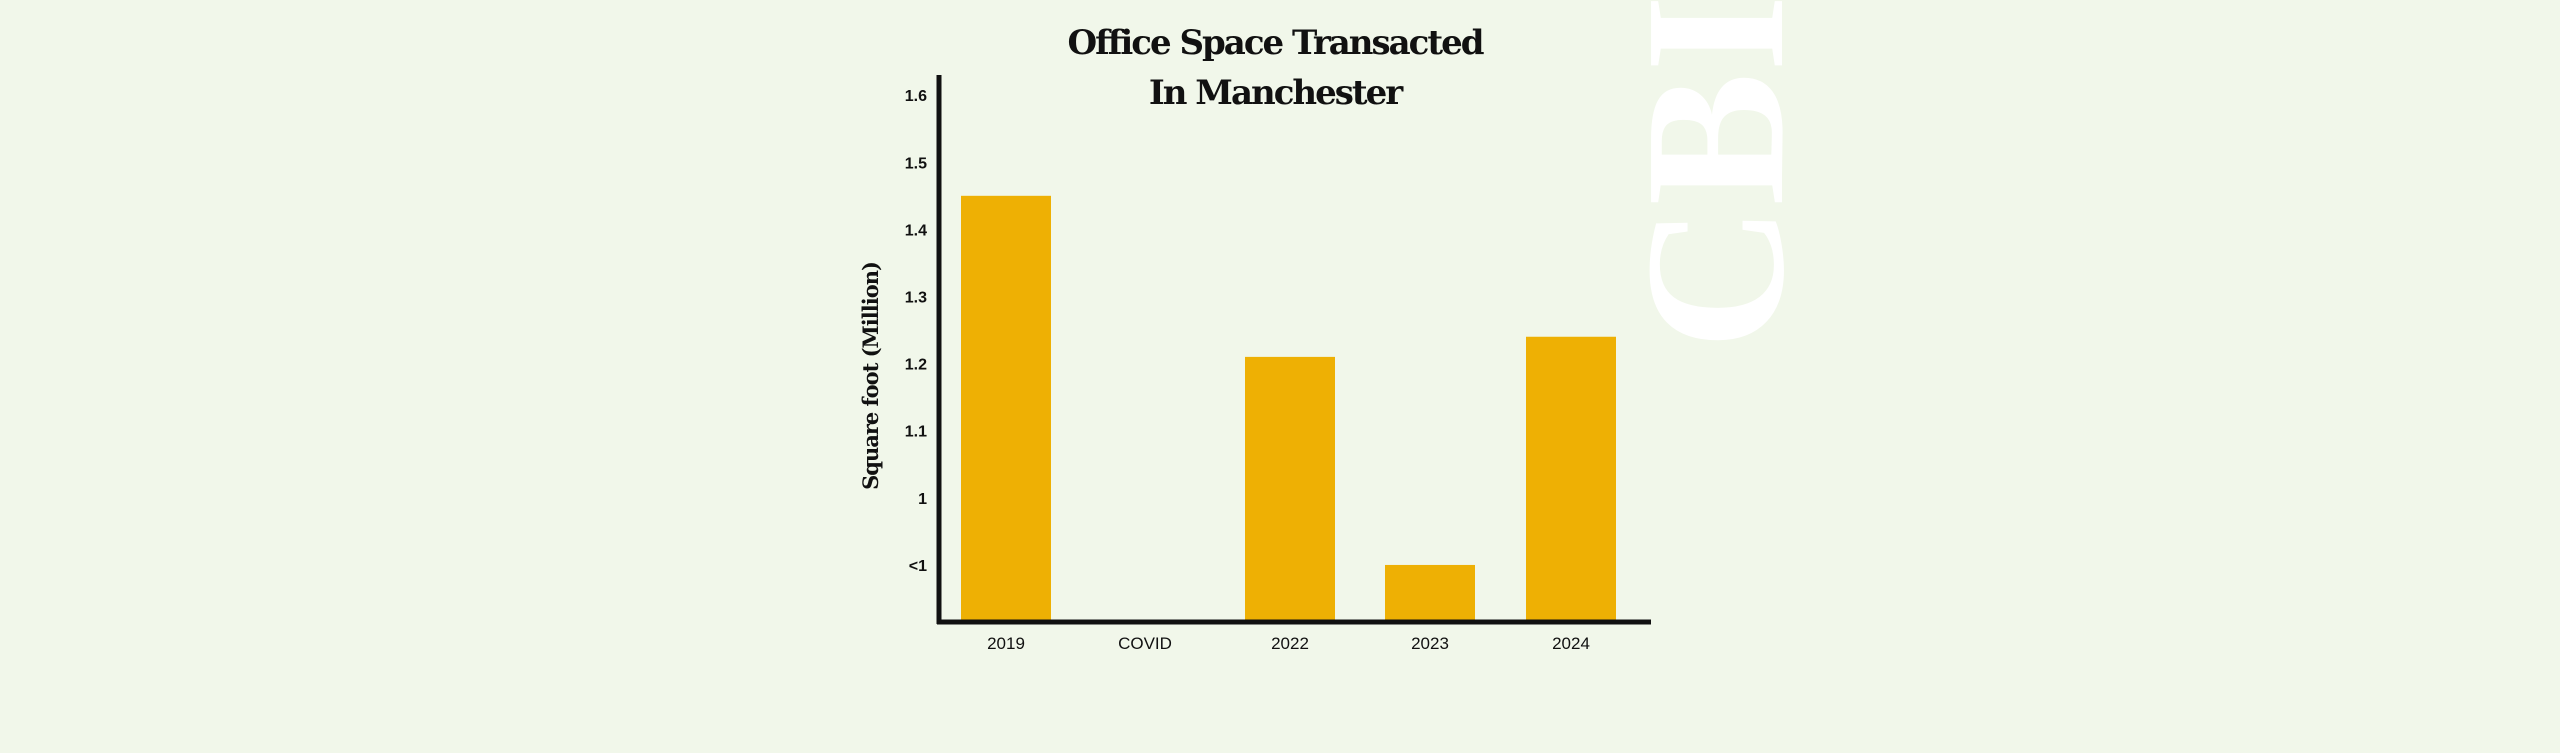 Image resolution: width=2560 pixels, height=753 pixels. I want to click on y-tick-label: 1.6, so click(916, 96).